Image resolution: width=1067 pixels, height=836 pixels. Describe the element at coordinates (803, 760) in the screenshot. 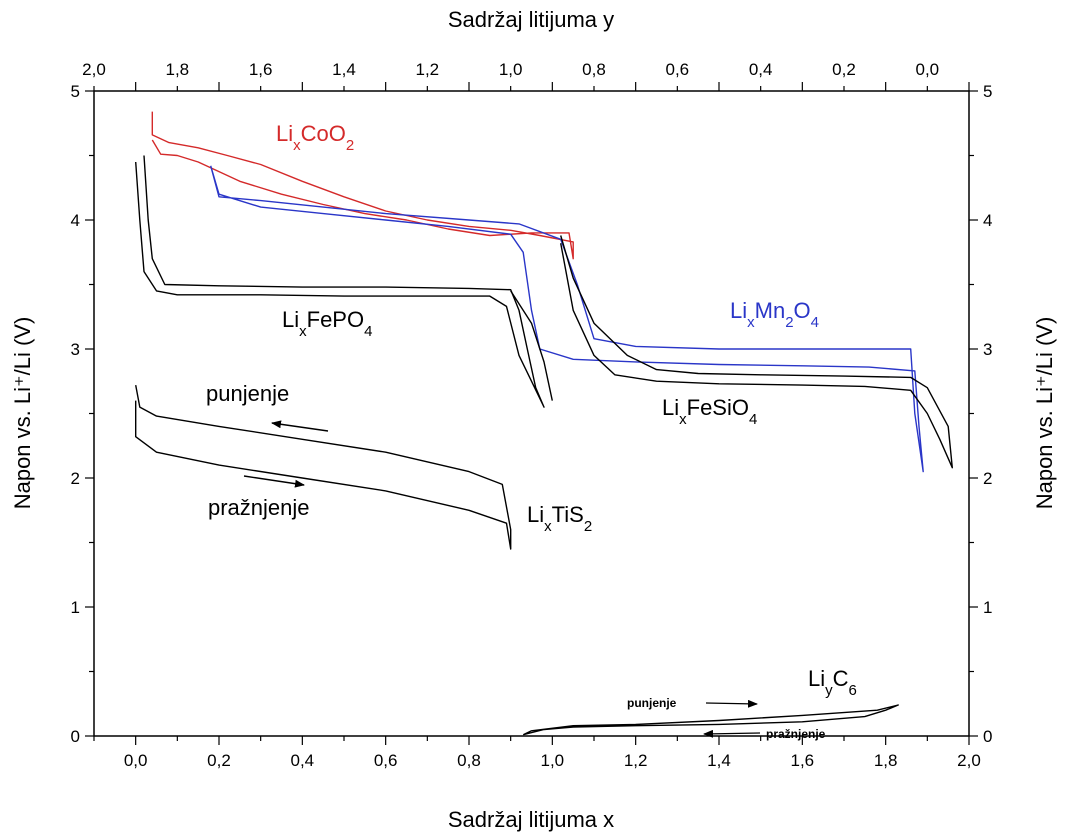

I see `x-tick-label: 1,6` at that location.